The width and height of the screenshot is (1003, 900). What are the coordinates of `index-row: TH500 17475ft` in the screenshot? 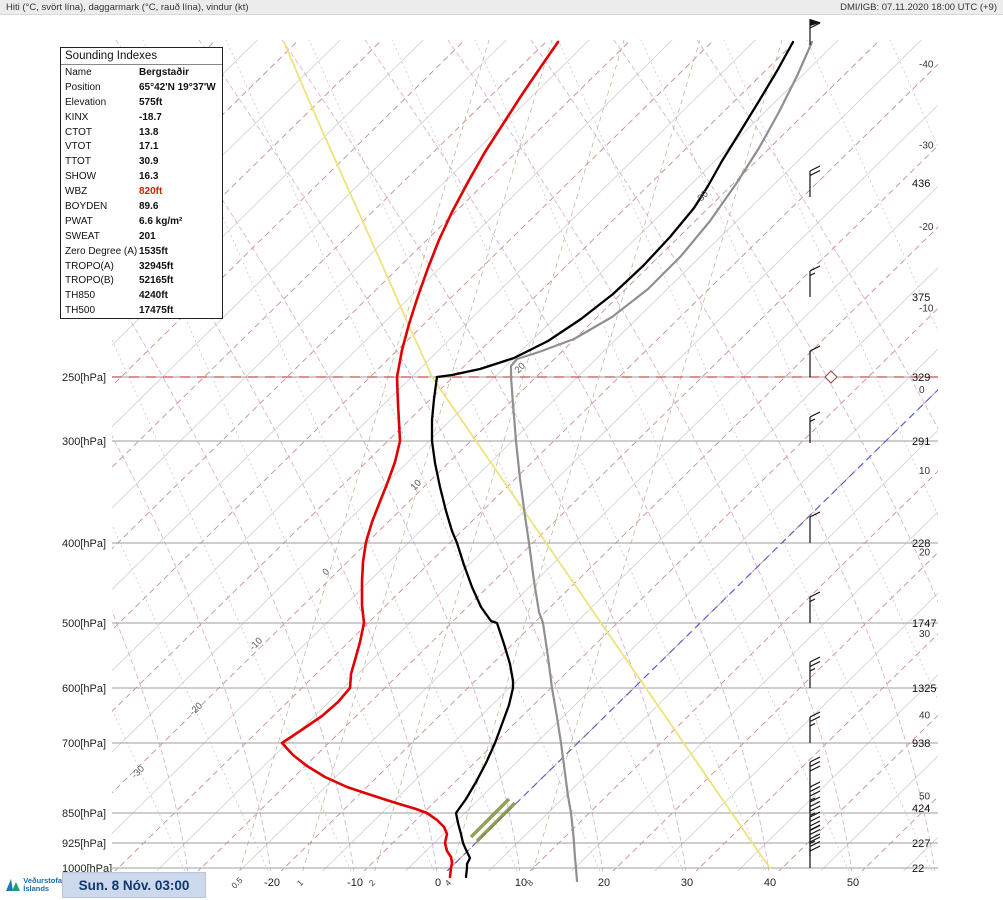 It's located at (141, 310).